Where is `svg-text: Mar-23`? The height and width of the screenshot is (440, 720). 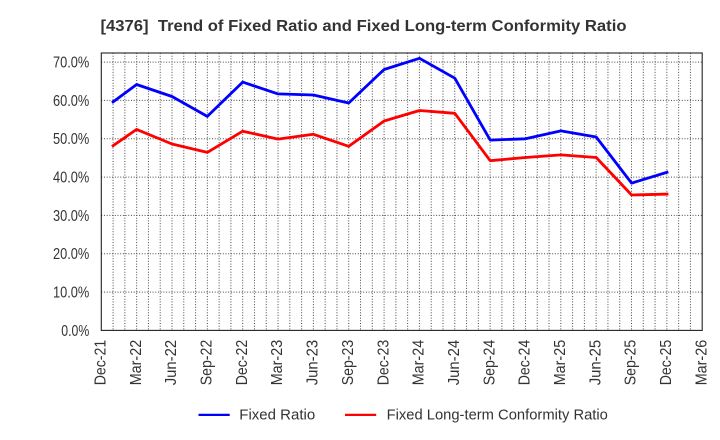
svg-text: Mar-23 is located at coordinates (277, 363).